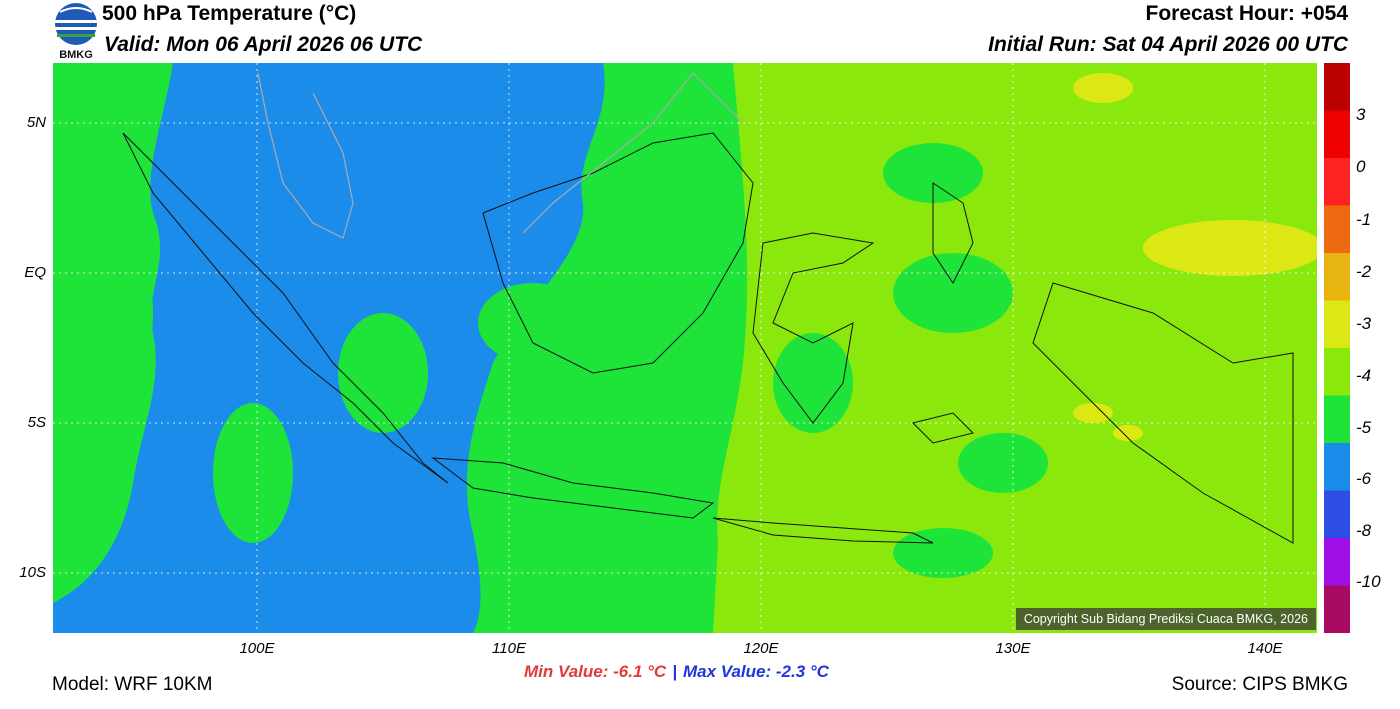  Describe the element at coordinates (305, 155) in the screenshot. I see `border-malay-peninsula` at that location.